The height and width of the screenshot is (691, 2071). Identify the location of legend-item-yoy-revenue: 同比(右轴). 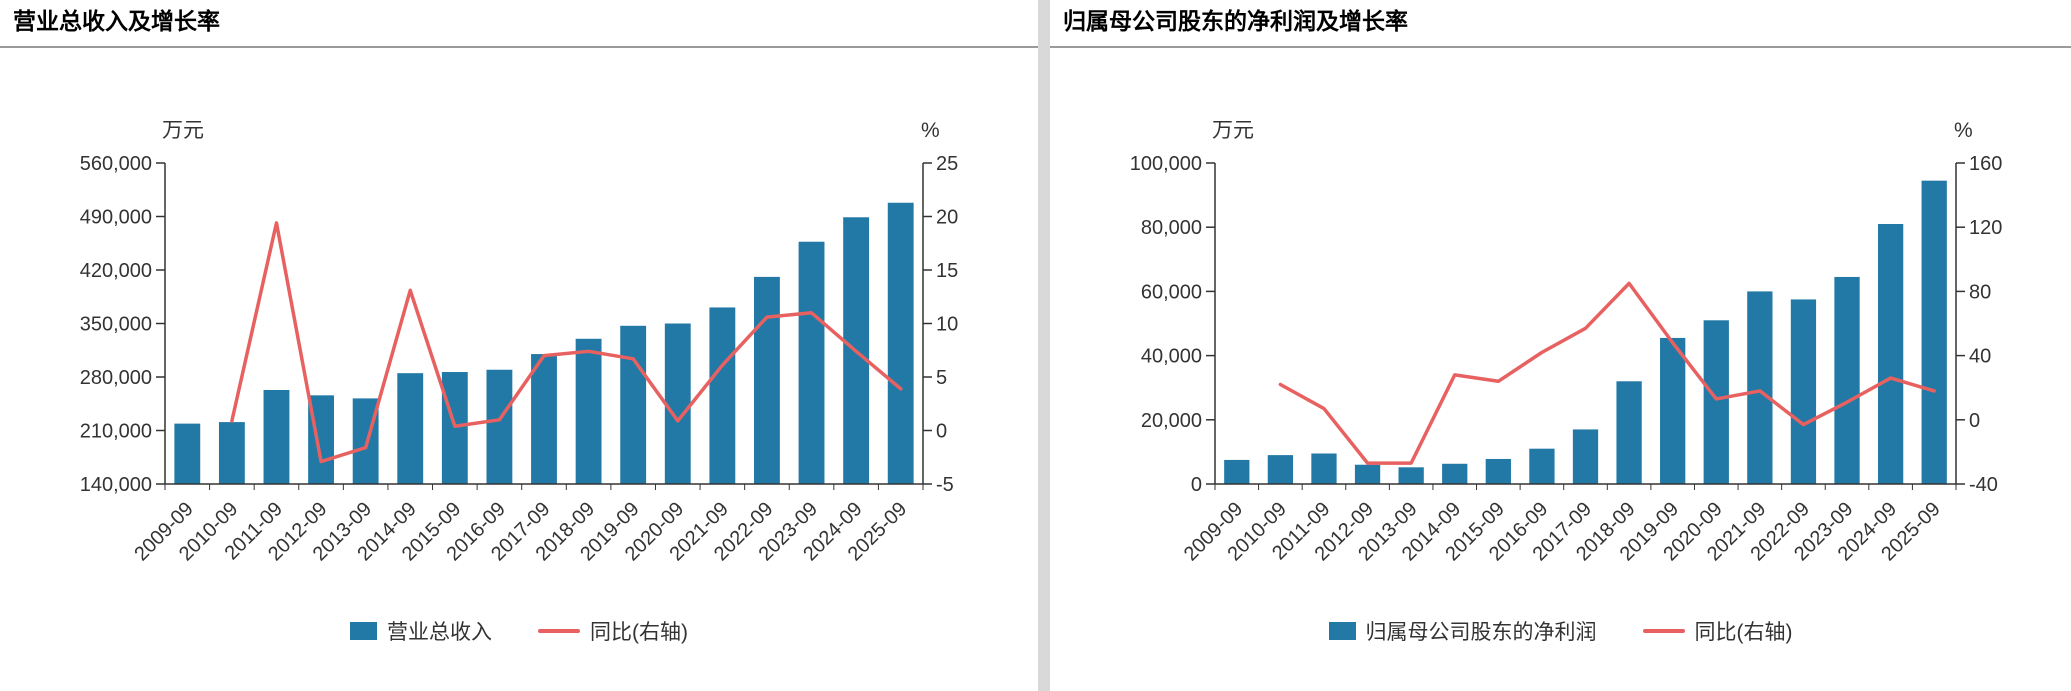
(613, 631).